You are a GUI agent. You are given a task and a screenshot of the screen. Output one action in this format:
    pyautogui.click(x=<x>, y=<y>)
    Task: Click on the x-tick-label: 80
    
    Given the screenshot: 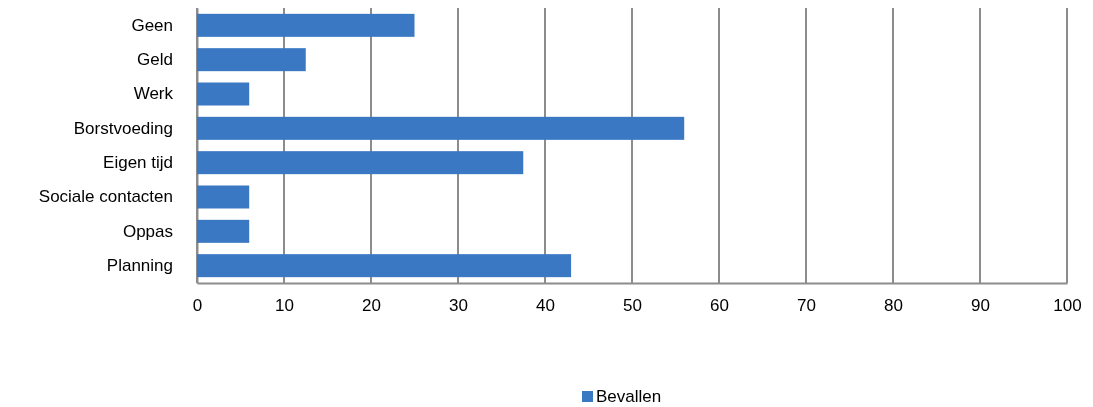 What is the action you would take?
    pyautogui.click(x=893, y=306)
    